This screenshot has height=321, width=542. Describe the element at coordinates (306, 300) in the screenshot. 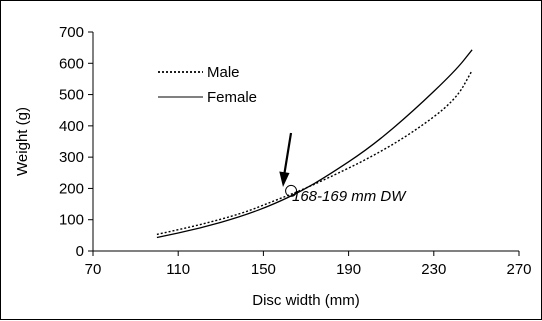

I see `x-axis-title: Disc width (mm)` at that location.